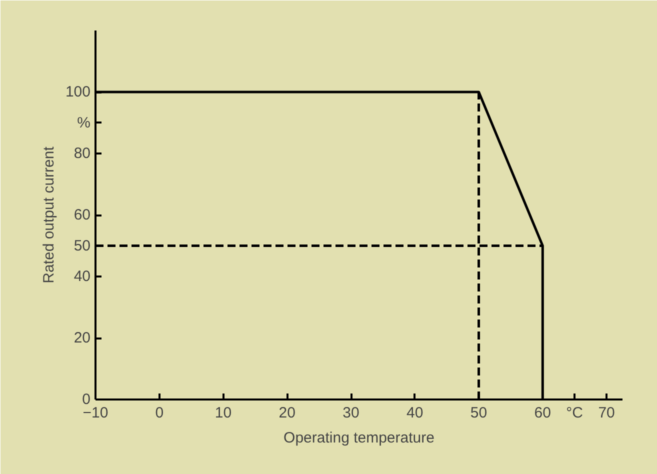 Image resolution: width=657 pixels, height=474 pixels. What do you see at coordinates (82, 338) in the screenshot?
I see `y-tick-label: 20` at bounding box center [82, 338].